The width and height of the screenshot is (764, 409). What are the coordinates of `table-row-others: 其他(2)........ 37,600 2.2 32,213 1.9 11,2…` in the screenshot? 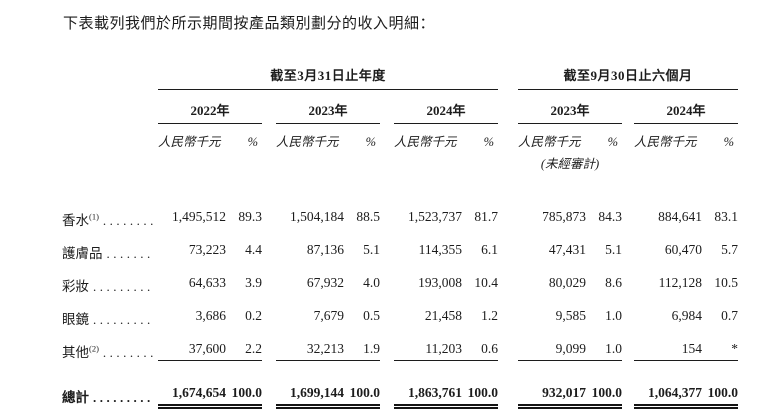 It's located at (400, 344).